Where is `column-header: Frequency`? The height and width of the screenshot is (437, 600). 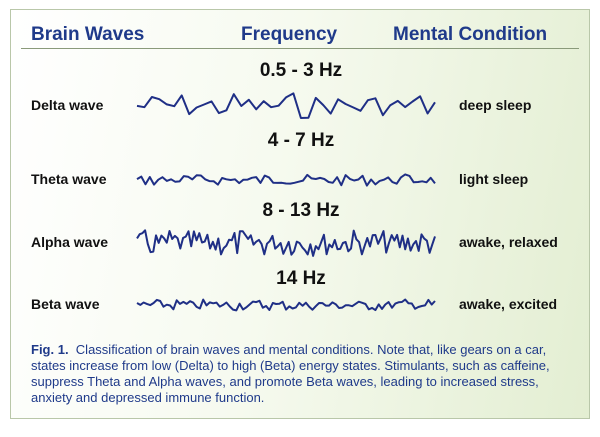 column-header: Frequency is located at coordinates (289, 34).